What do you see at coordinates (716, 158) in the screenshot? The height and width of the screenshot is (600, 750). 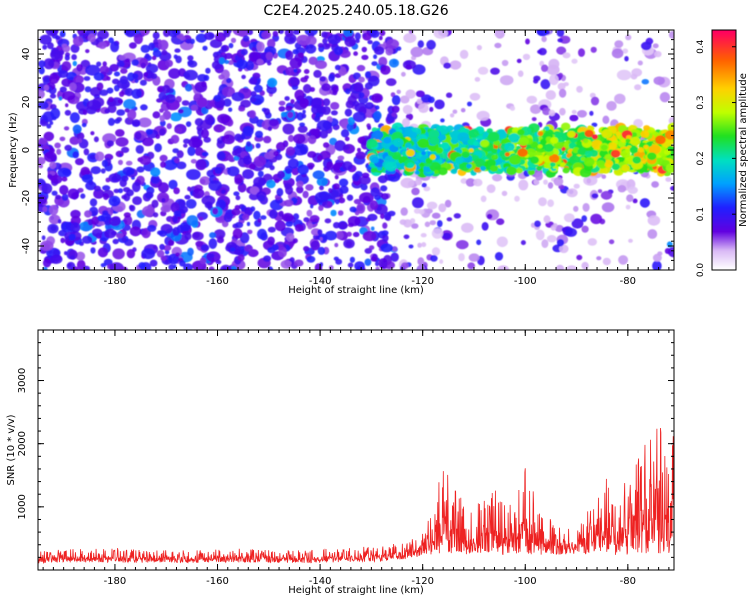 I see `colorbar-ticks: 0.0 0.1 0.2 0.3 0.4` at bounding box center [716, 158].